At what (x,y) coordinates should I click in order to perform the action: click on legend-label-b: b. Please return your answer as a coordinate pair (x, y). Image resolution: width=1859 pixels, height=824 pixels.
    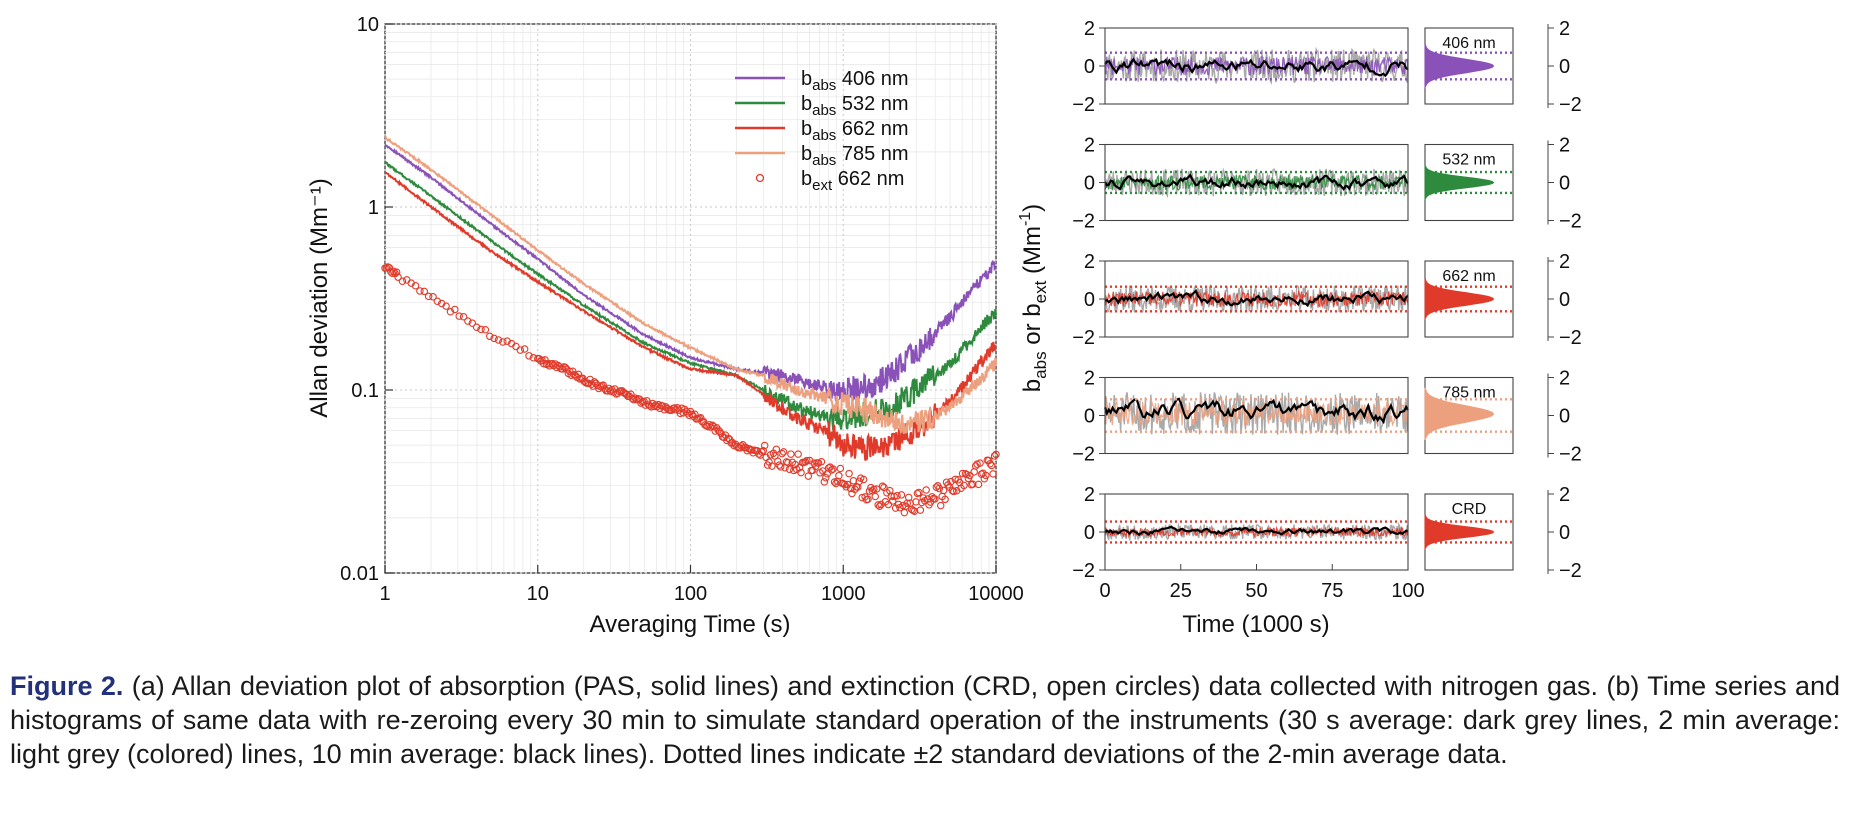
    Looking at the image, I should click on (806, 129).